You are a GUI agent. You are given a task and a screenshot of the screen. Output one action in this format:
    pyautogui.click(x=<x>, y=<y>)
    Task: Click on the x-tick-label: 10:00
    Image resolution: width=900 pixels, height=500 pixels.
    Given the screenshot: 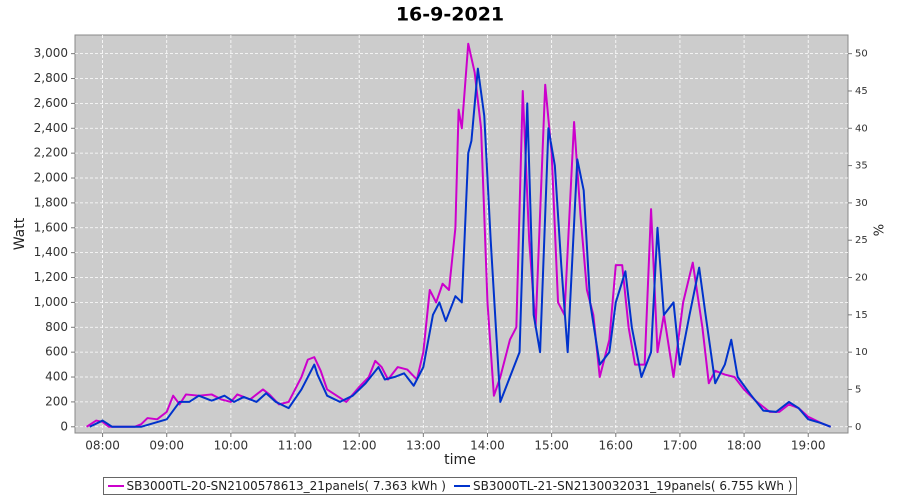 What is the action you would take?
    pyautogui.click(x=231, y=446)
    